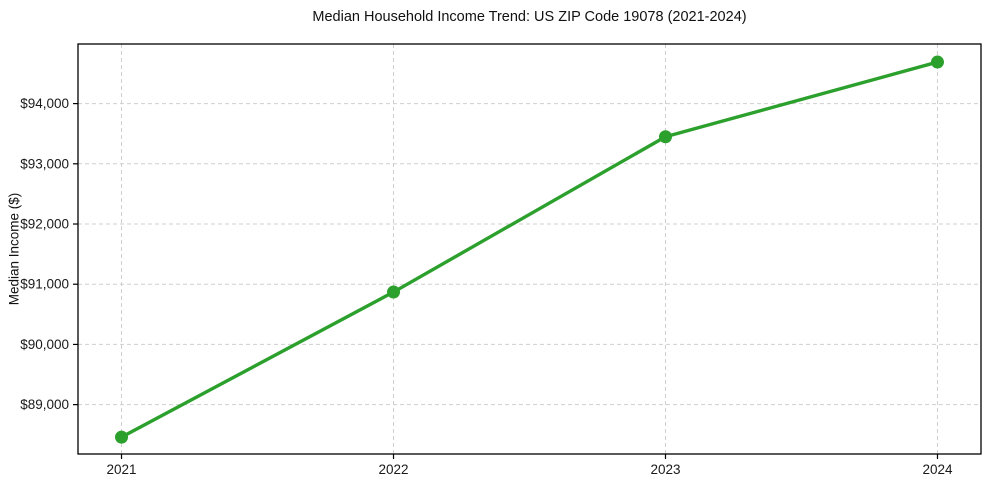 Image resolution: width=989 pixels, height=490 pixels. Describe the element at coordinates (393, 469) in the screenshot. I see `x-tick-label: 2022` at that location.